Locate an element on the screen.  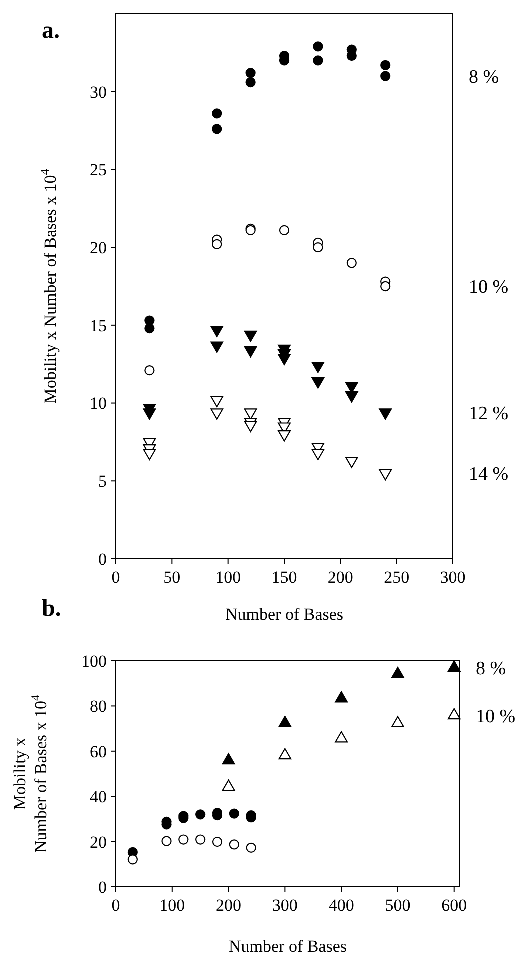
x-tick-label: 150 is located at coordinates (285, 577).